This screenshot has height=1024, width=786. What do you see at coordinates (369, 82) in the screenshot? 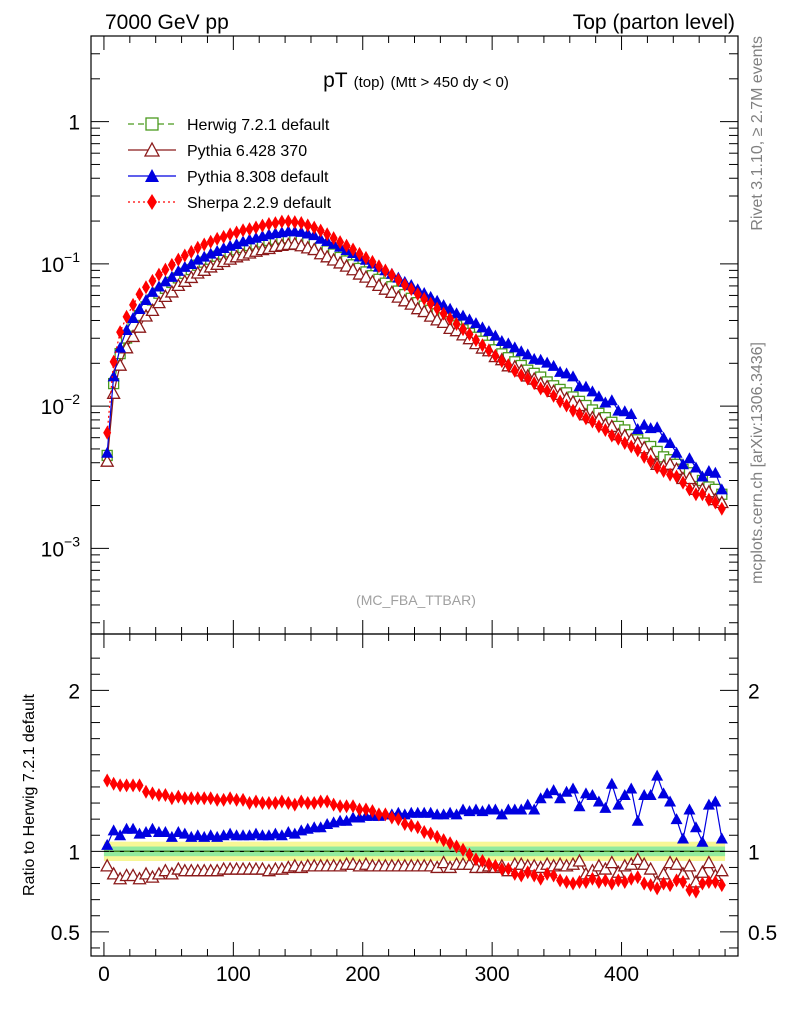
I see `title-sub1: (top)` at bounding box center [369, 82].